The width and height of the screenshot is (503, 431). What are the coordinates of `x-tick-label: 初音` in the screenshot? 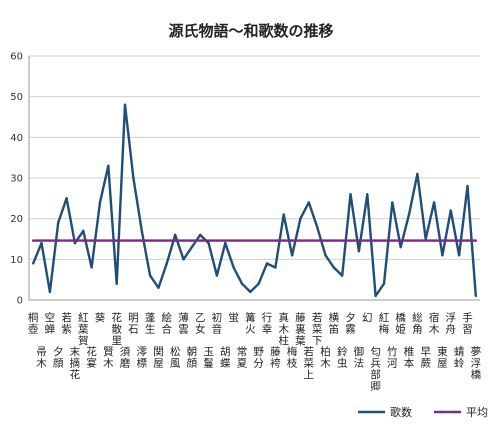 It's located at (217, 323).